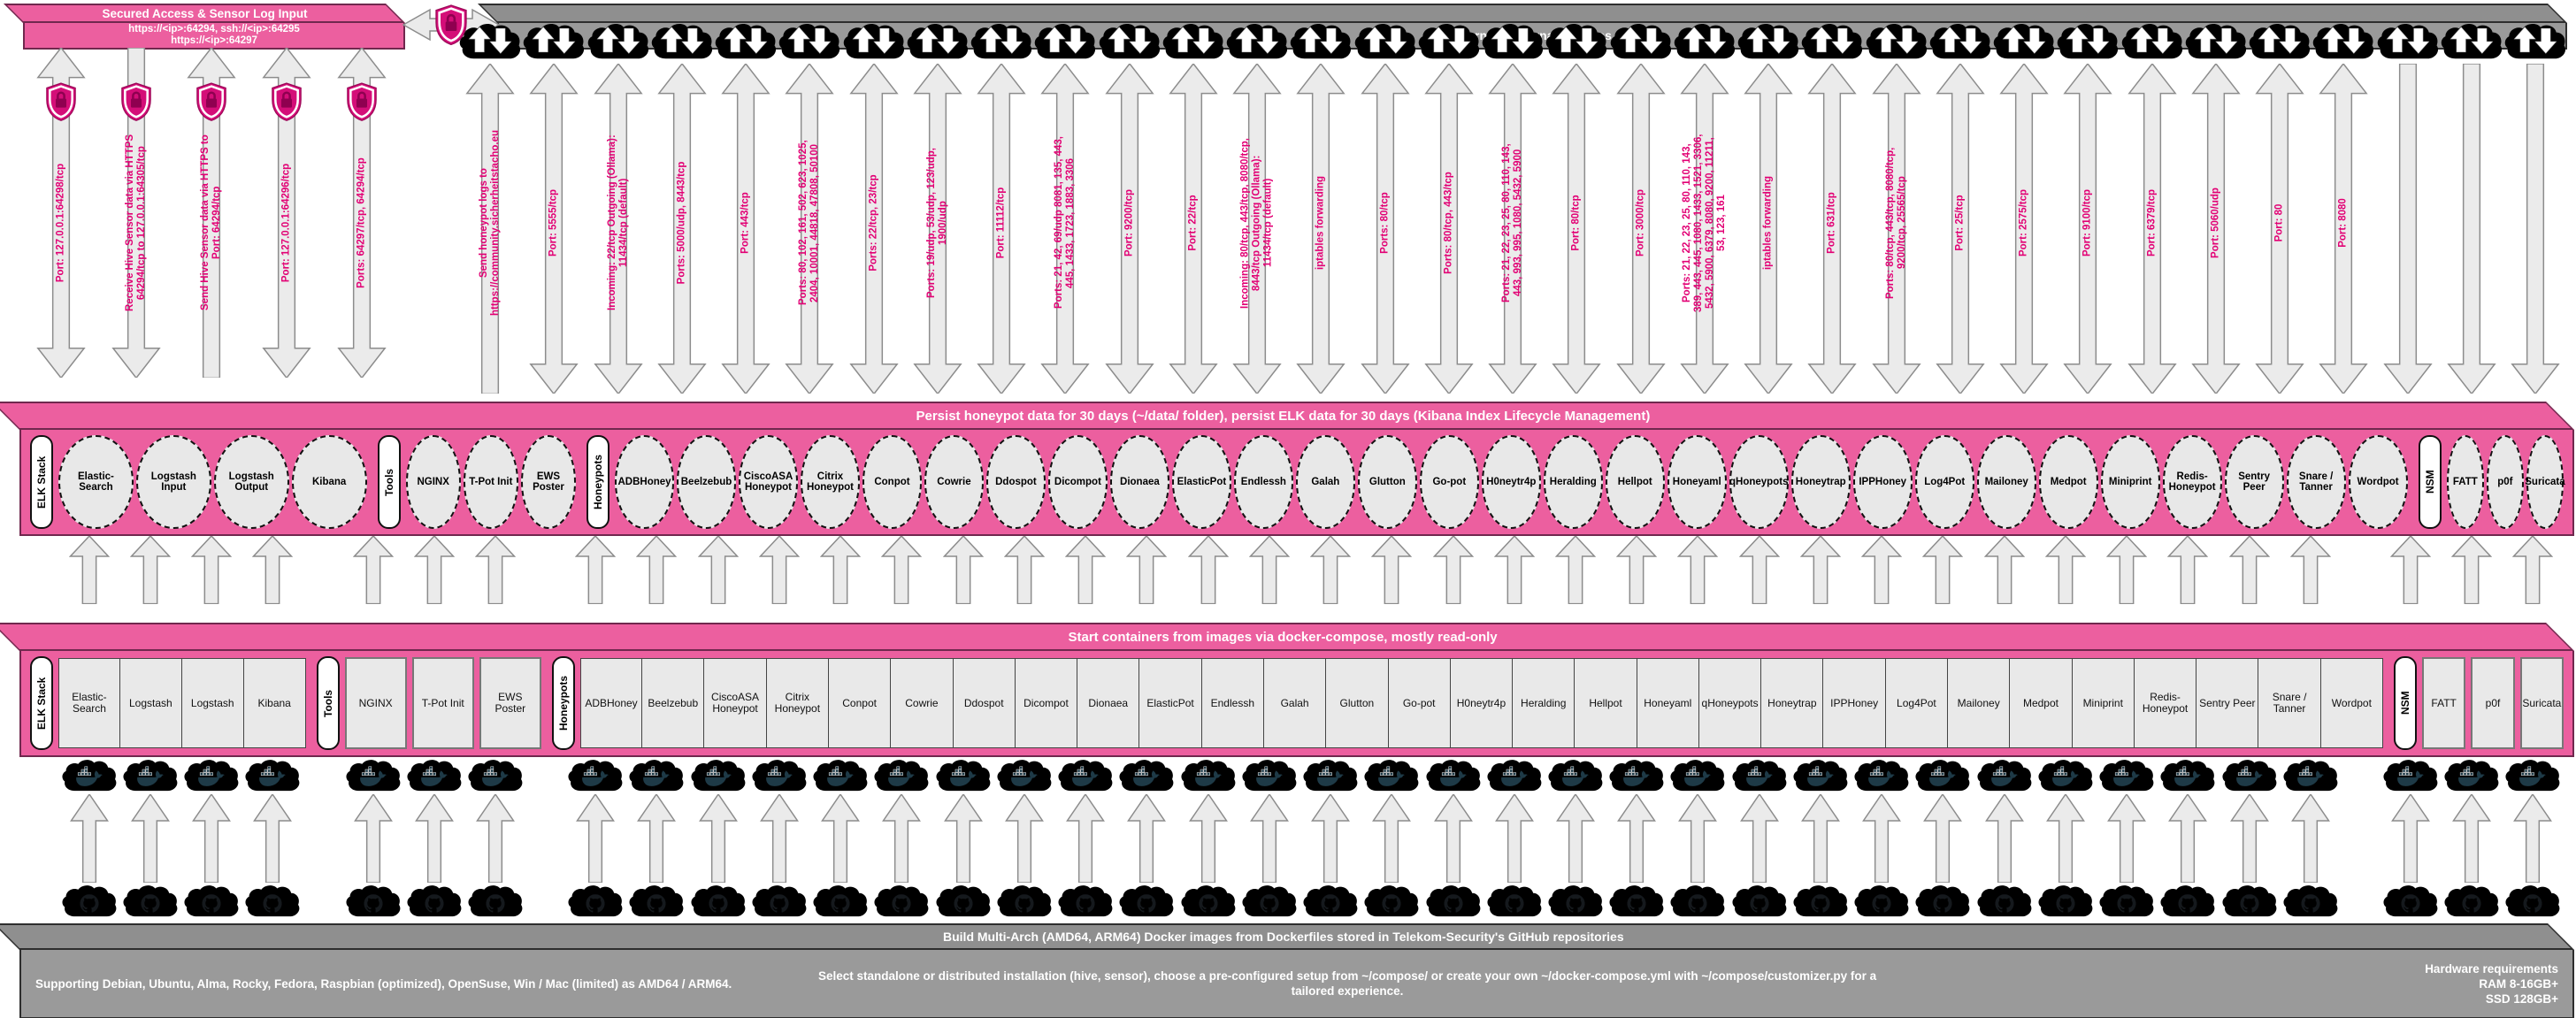 This screenshot has width=2576, height=1018. I want to click on port-arrow: Ports: 80/tcp, 443/tcp, so click(1449, 223).